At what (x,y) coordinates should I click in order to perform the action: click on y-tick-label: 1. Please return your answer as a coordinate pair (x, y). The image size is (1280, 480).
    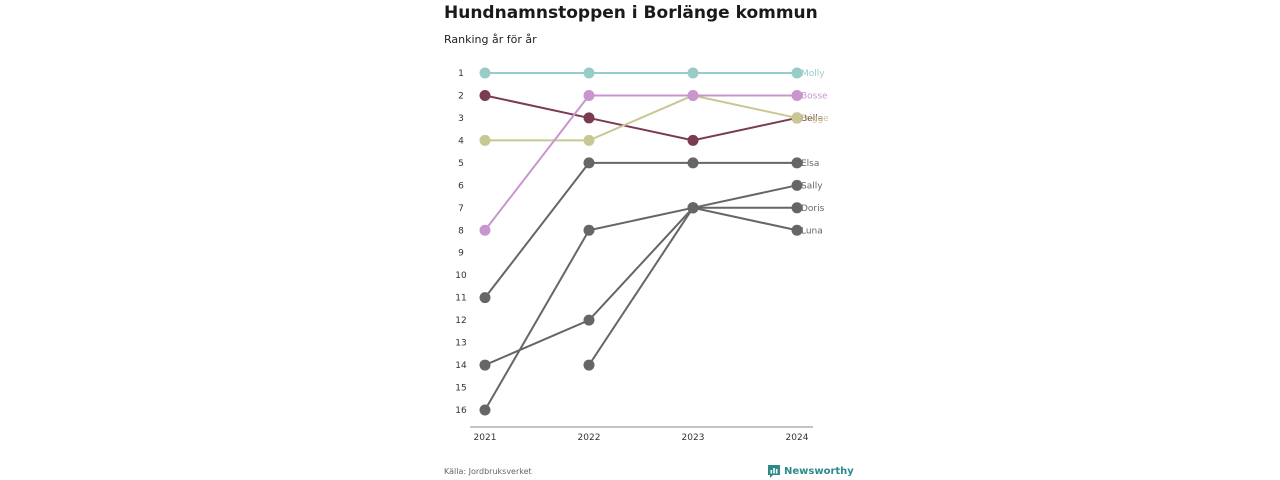
    Looking at the image, I should click on (461, 74).